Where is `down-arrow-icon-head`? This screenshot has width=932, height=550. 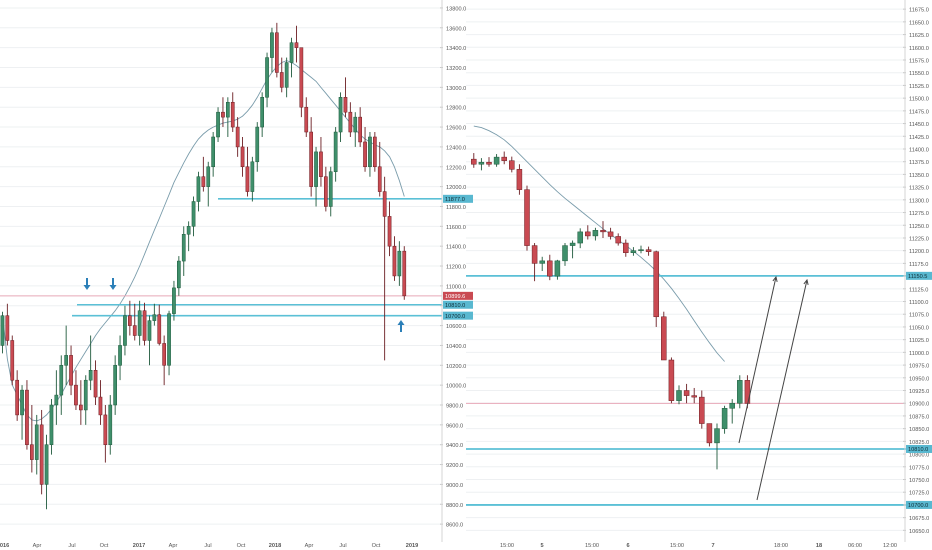 down-arrow-icon-head is located at coordinates (113, 287).